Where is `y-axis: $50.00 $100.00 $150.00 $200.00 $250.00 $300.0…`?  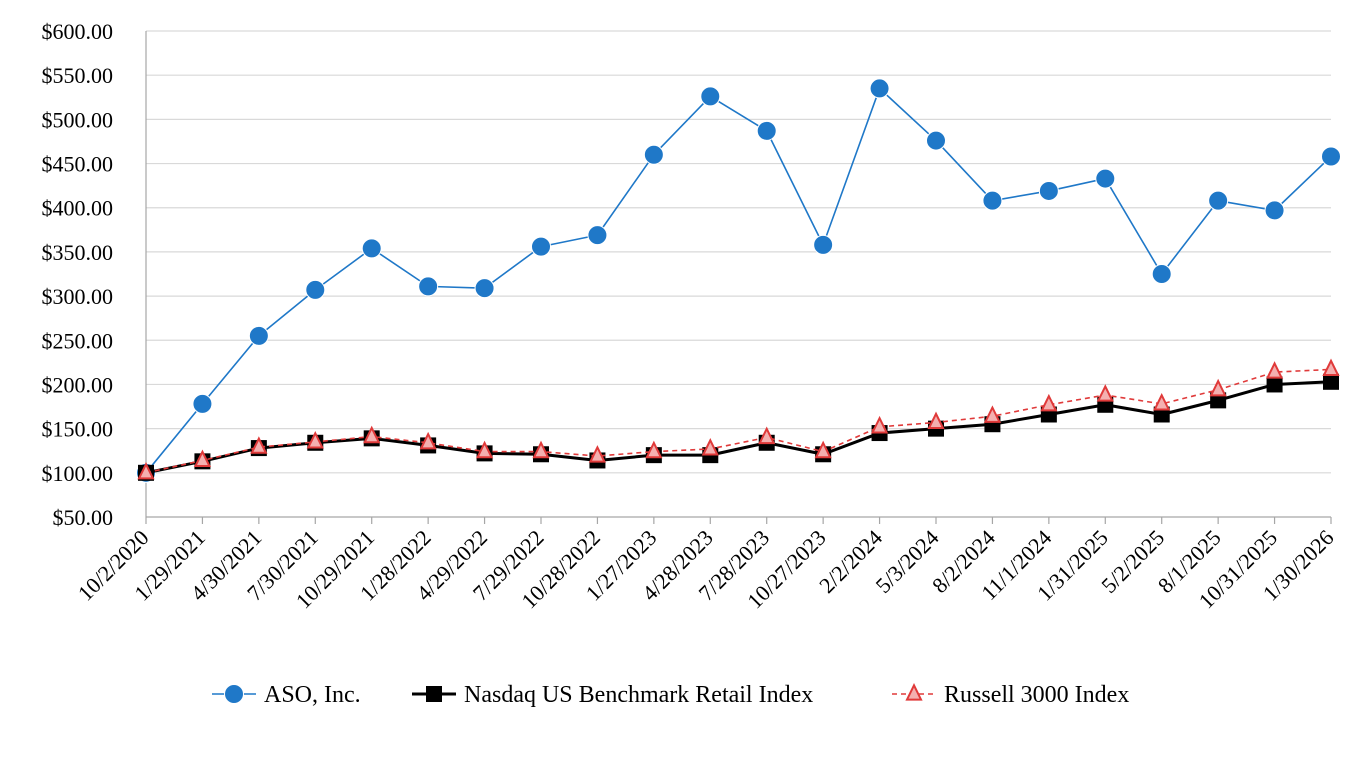 y-axis: $50.00 $100.00 $150.00 $200.00 $250.00 $300.0… is located at coordinates (94, 274).